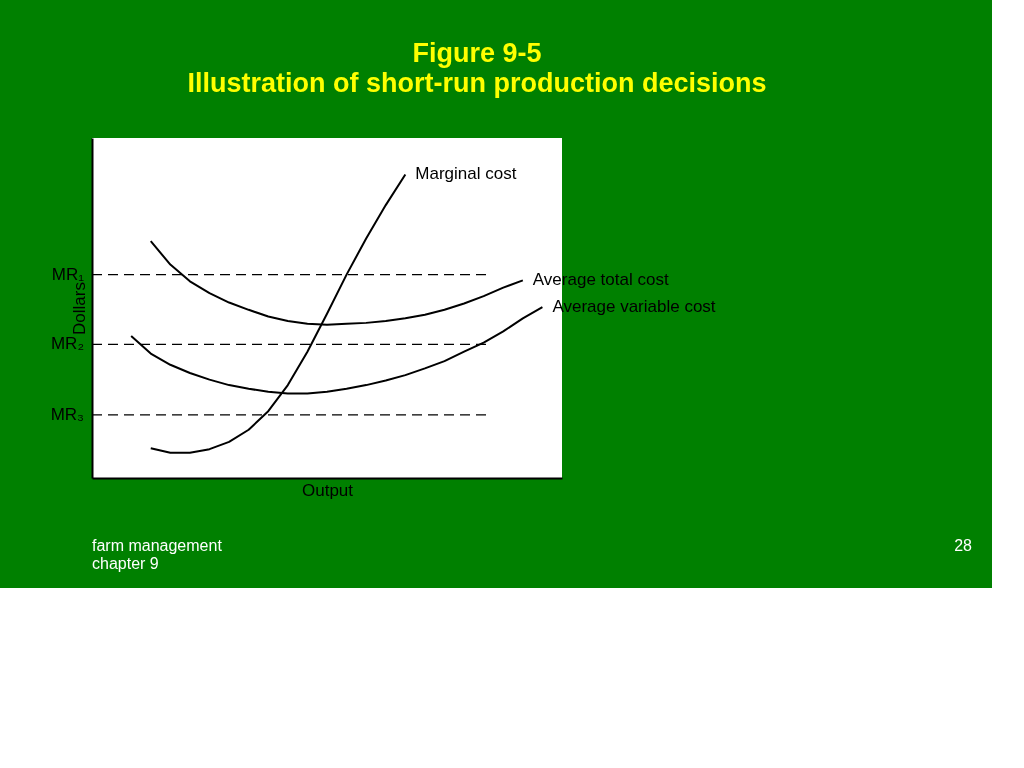 This screenshot has height=768, width=1024. Describe the element at coordinates (327, 490) in the screenshot. I see `x-axis-title: Output` at that location.